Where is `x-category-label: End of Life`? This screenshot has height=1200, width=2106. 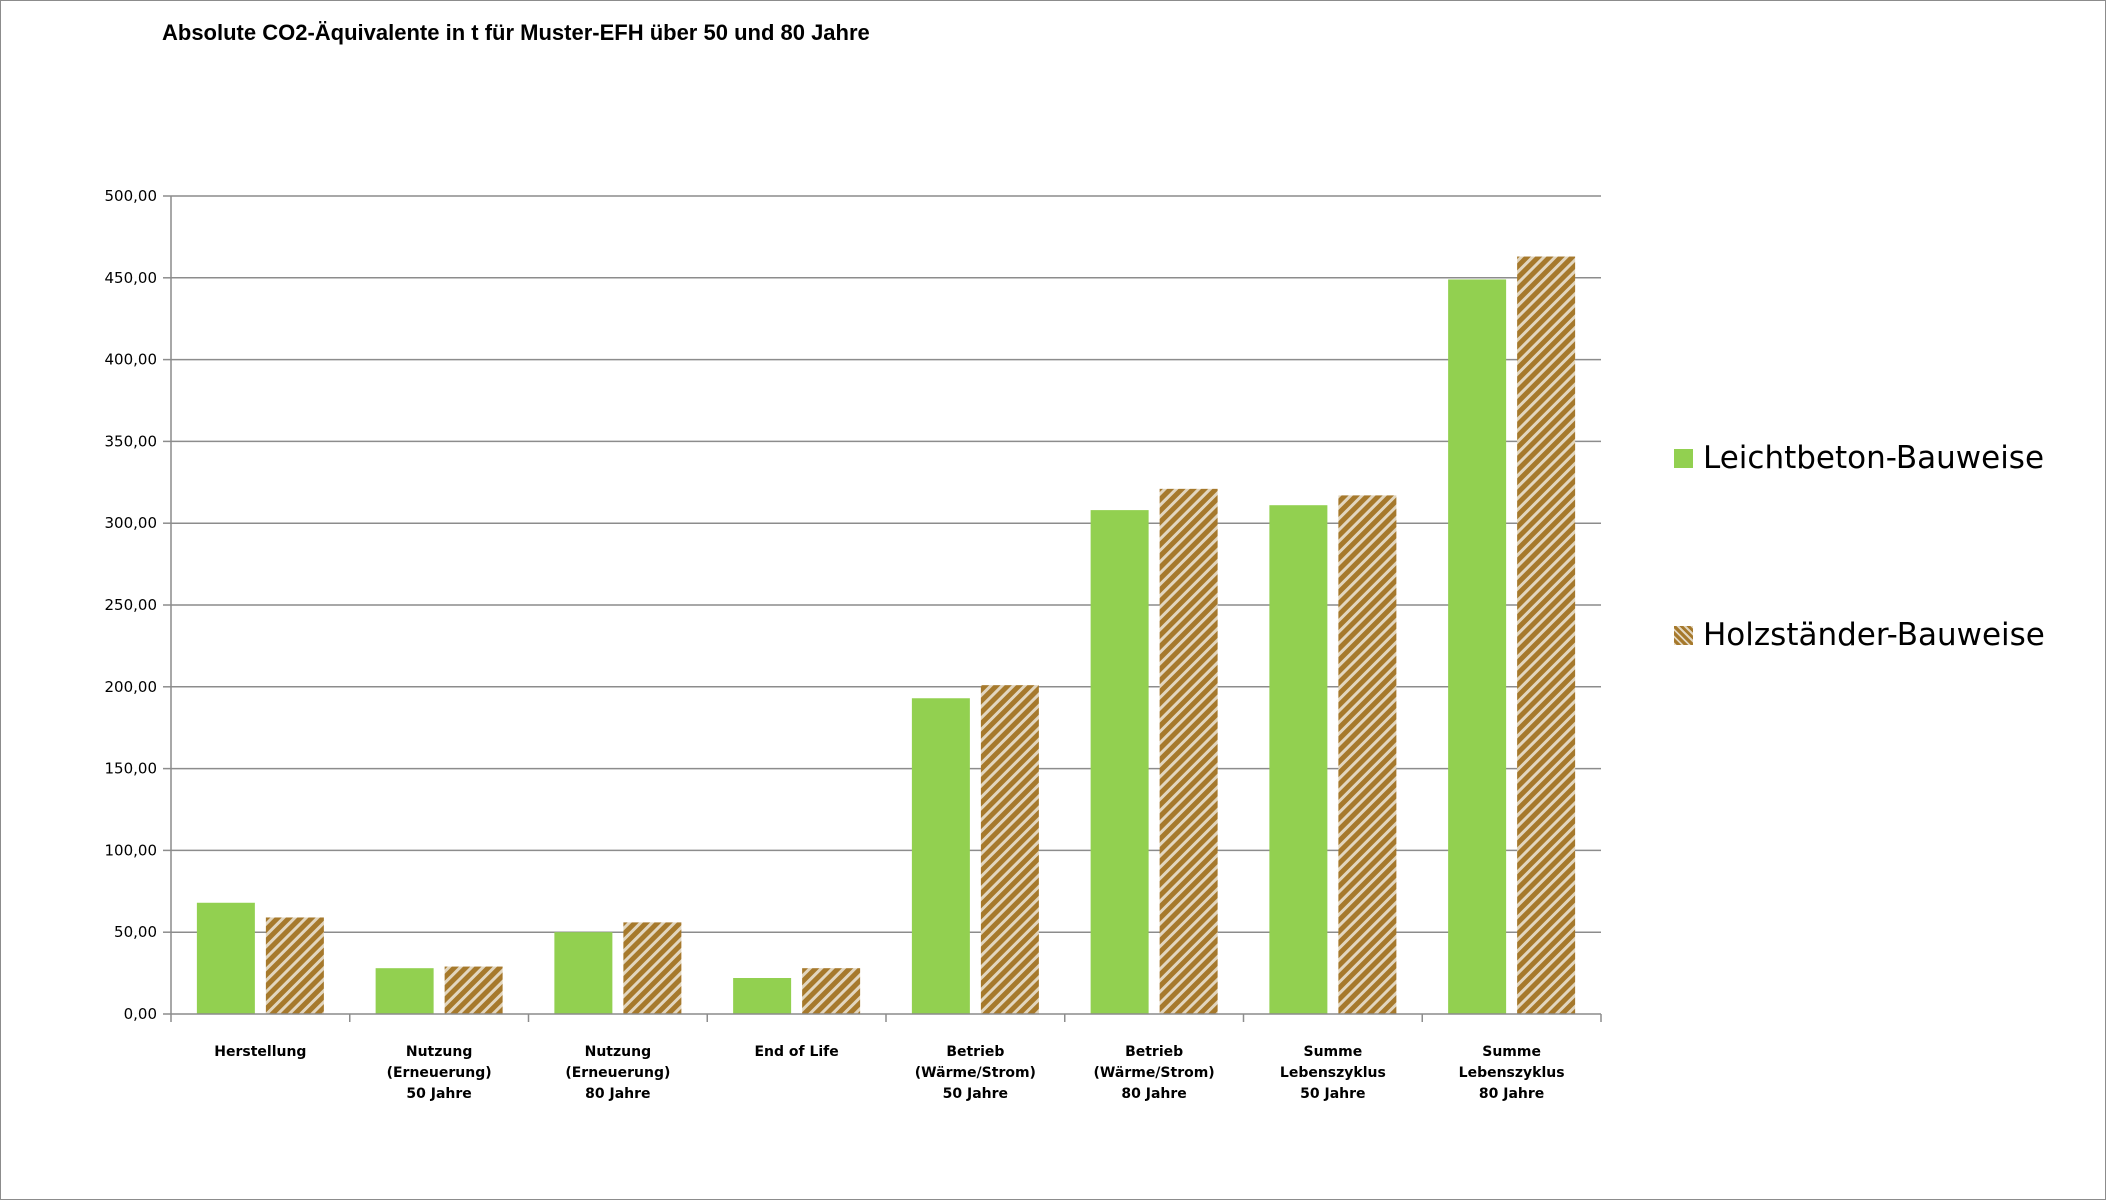 x-category-label: End of Life is located at coordinates (796, 1052).